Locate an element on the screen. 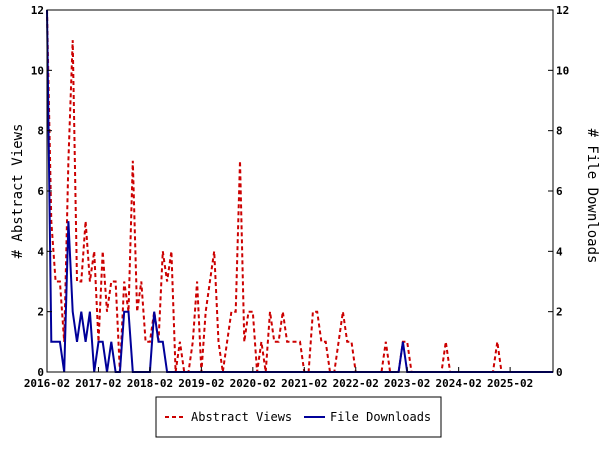  x-tick-label: 2019-02 is located at coordinates (201, 383).